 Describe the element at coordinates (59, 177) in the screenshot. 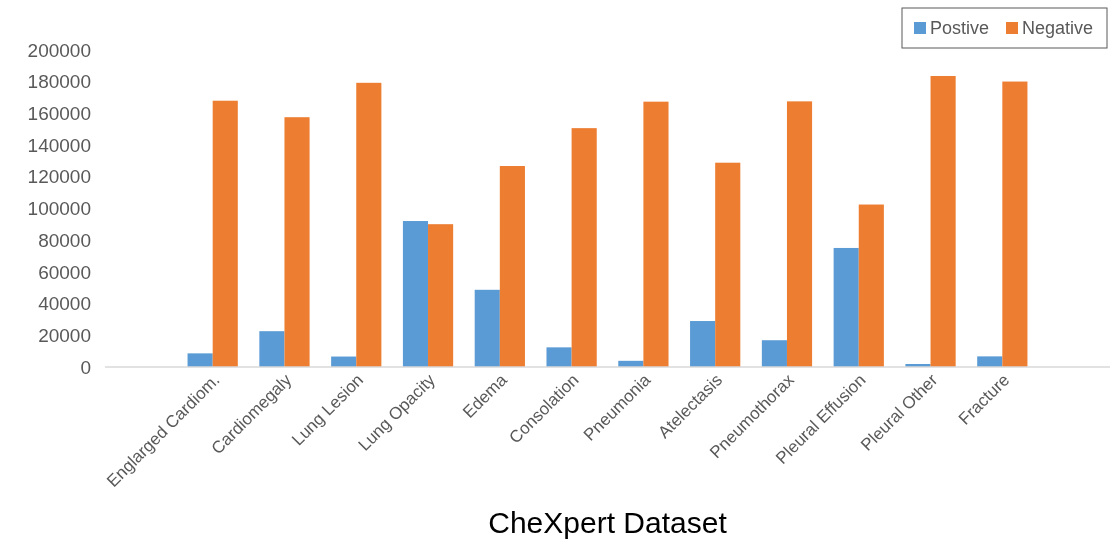

I see `y-tick-label: 120000` at that location.